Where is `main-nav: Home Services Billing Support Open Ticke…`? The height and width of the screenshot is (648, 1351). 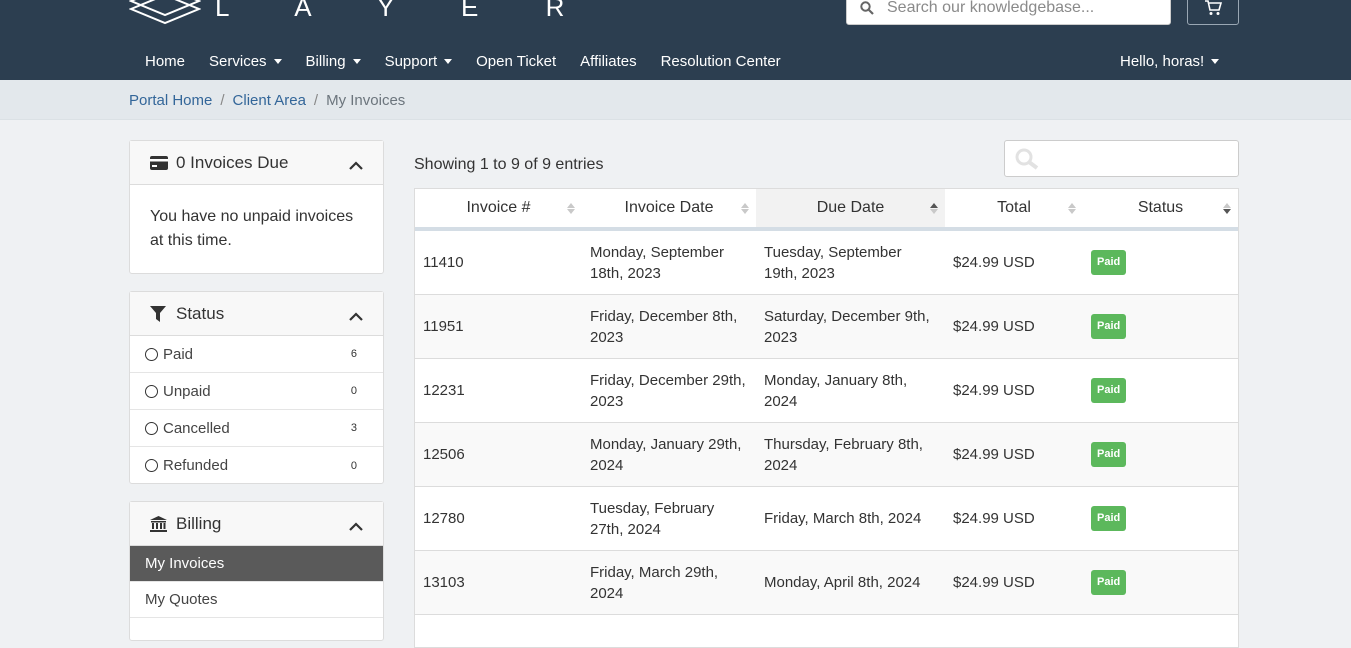 main-nav: Home Services Billing Support Open Ticke… is located at coordinates (463, 61).